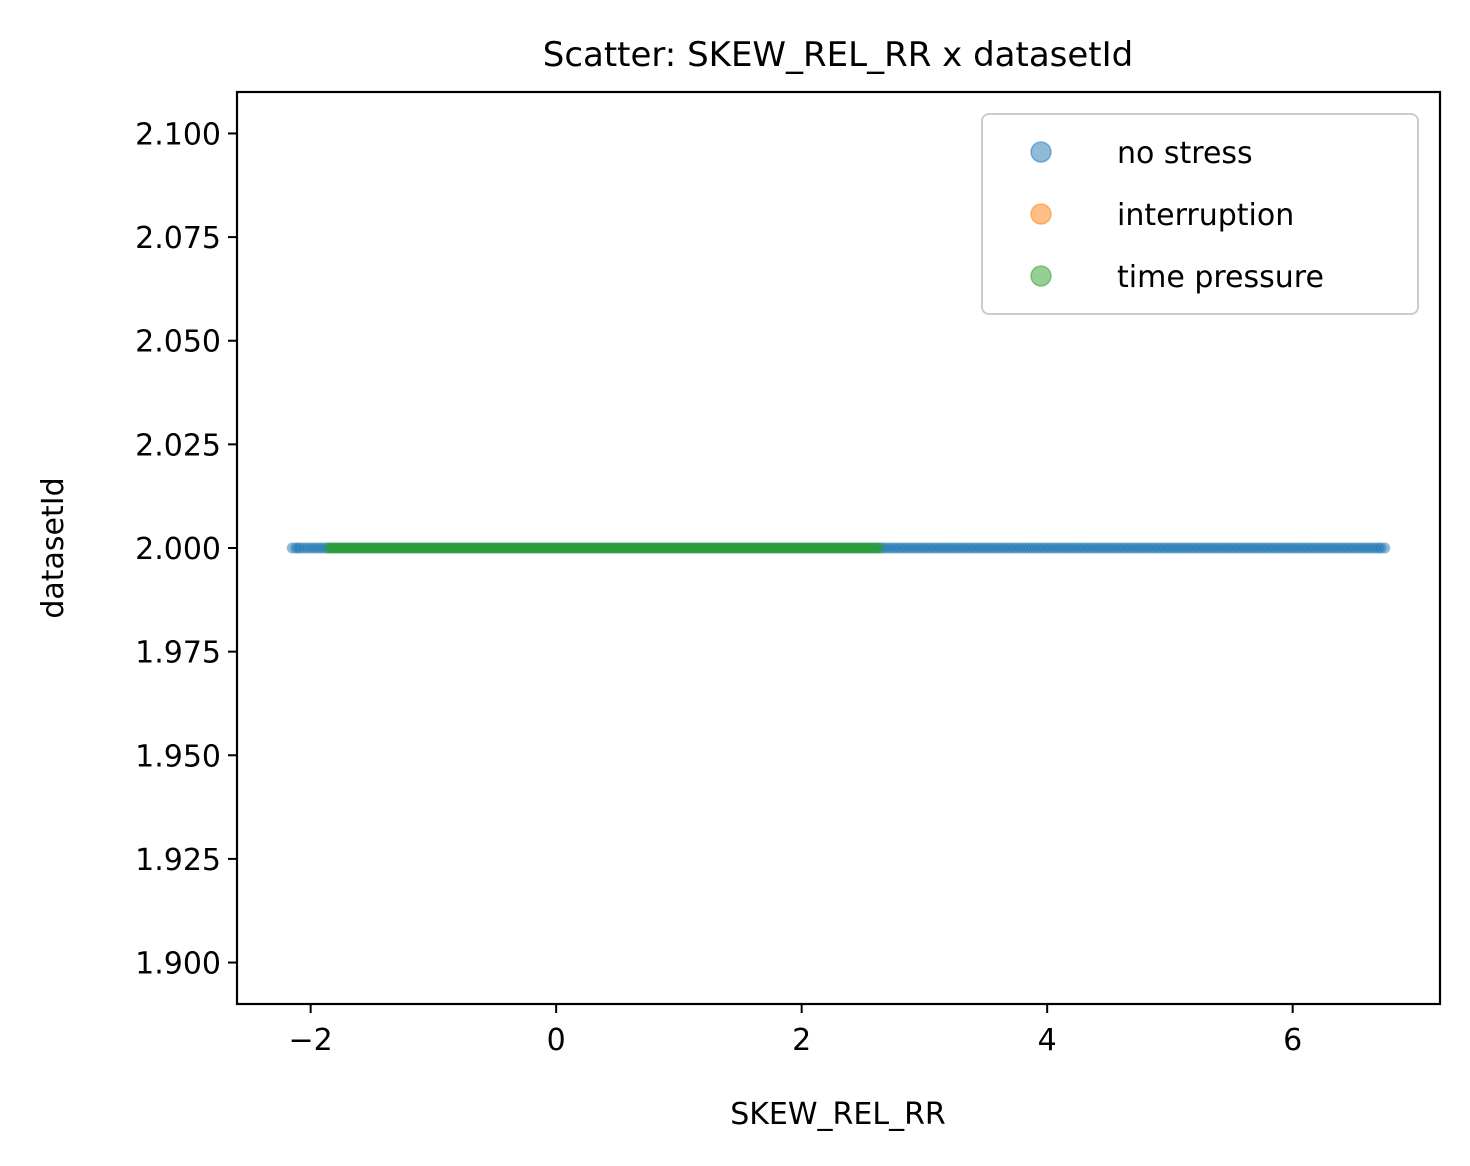  I want to click on x-axis-label: SKEW_REL_RR, so click(838, 1114).